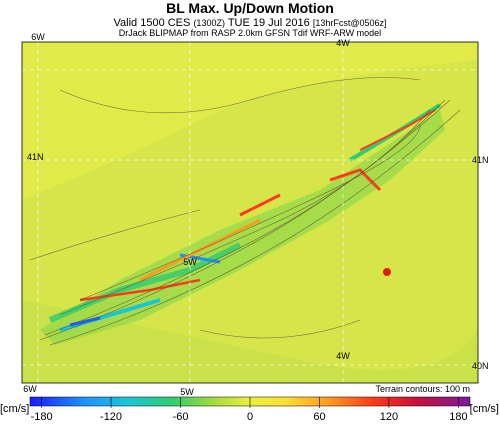  Describe the element at coordinates (319, 417) in the screenshot. I see `colorbar-tick-label: 60` at that location.